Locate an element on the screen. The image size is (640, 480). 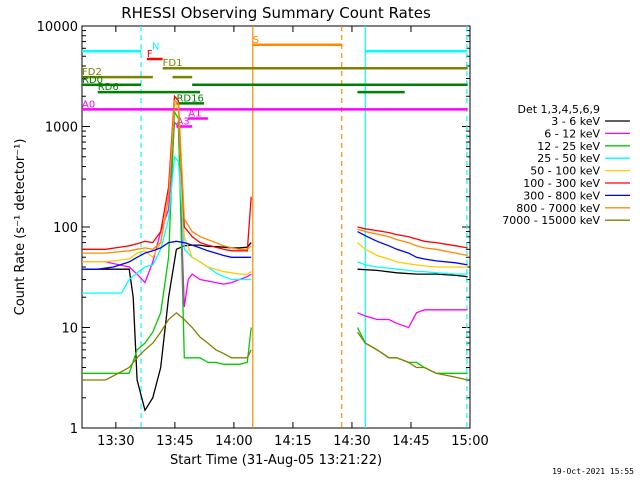
state-label: F is located at coordinates (150, 54).